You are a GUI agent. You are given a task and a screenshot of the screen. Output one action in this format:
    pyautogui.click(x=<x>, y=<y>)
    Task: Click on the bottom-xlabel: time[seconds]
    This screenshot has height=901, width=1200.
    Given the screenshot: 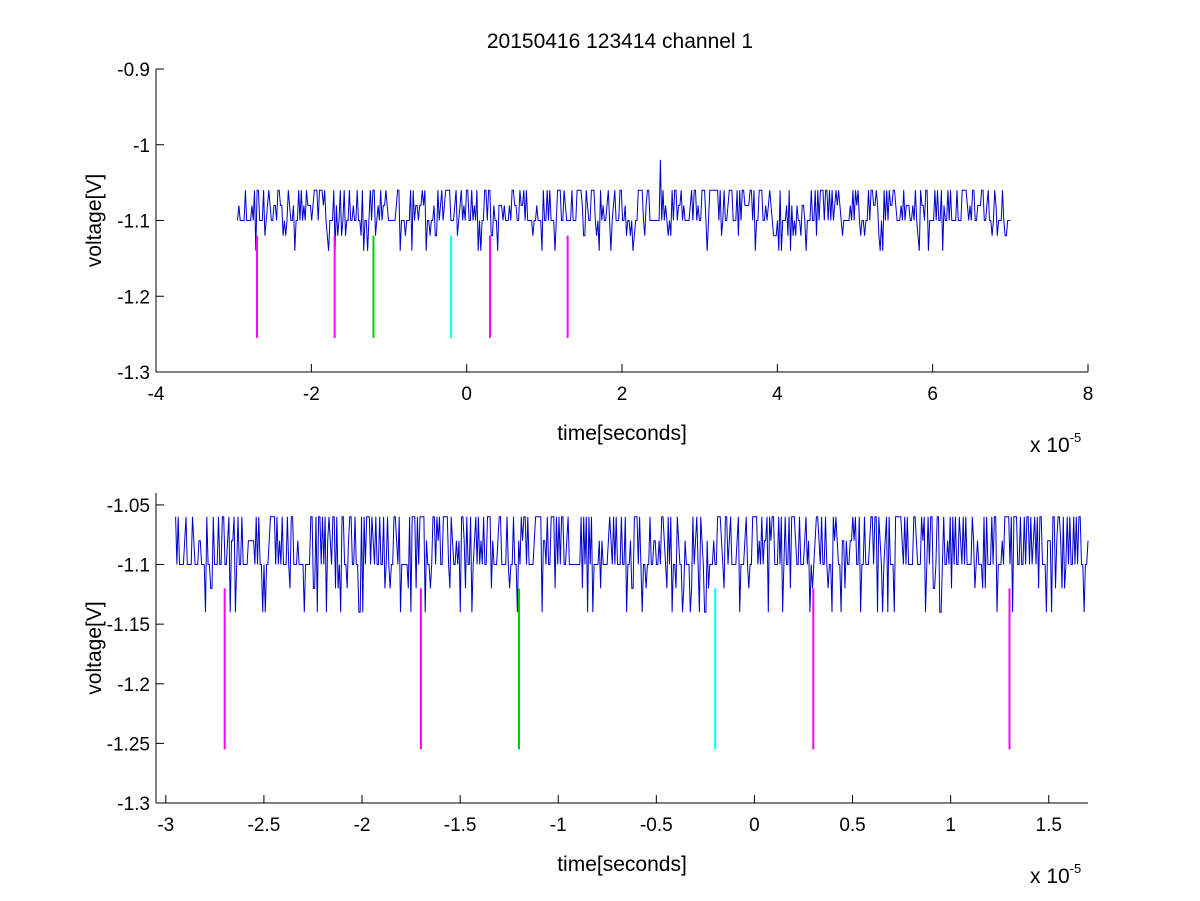 What is the action you would take?
    pyautogui.click(x=622, y=864)
    